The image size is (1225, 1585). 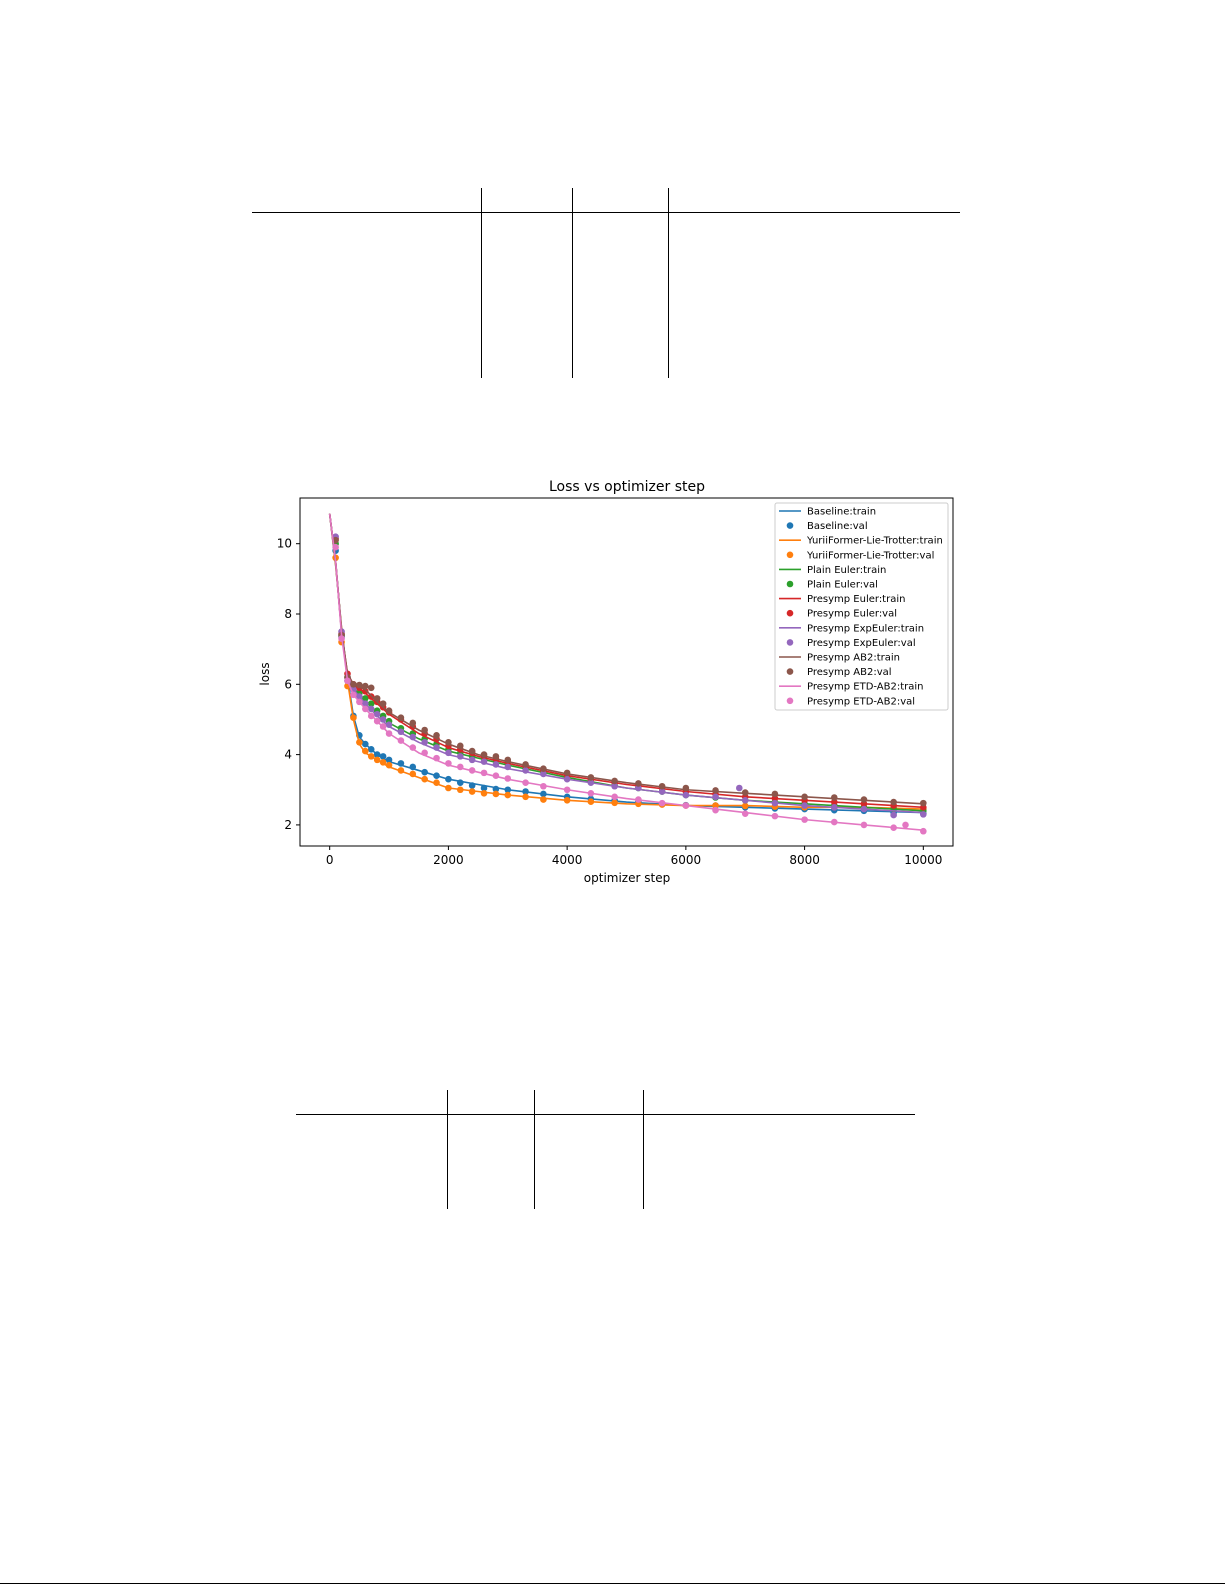 What do you see at coordinates (288, 684) in the screenshot?
I see `y-tick-label: 6` at bounding box center [288, 684].